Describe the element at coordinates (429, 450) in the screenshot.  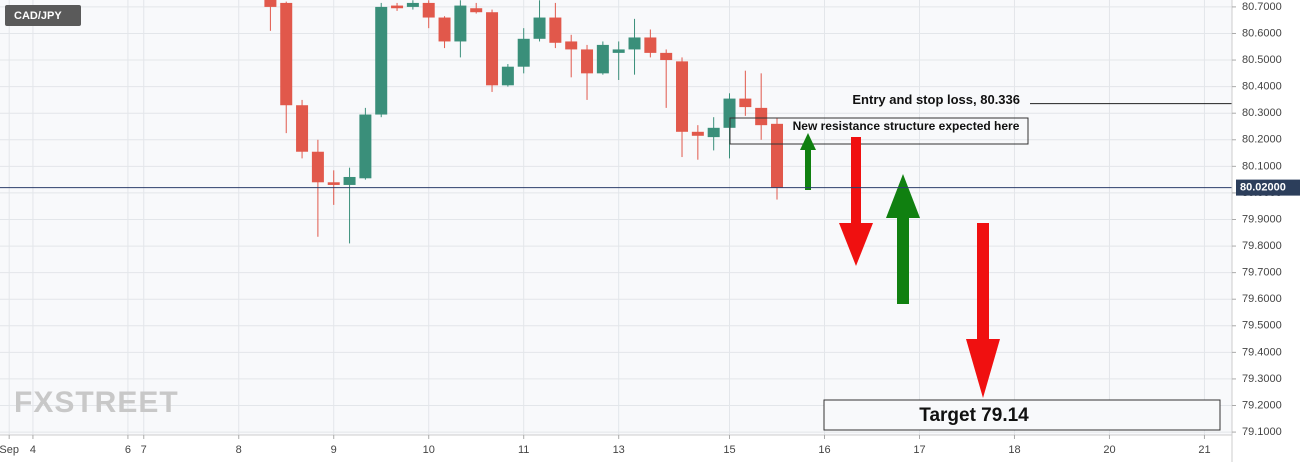
I see `x-tick-label: 10` at that location.